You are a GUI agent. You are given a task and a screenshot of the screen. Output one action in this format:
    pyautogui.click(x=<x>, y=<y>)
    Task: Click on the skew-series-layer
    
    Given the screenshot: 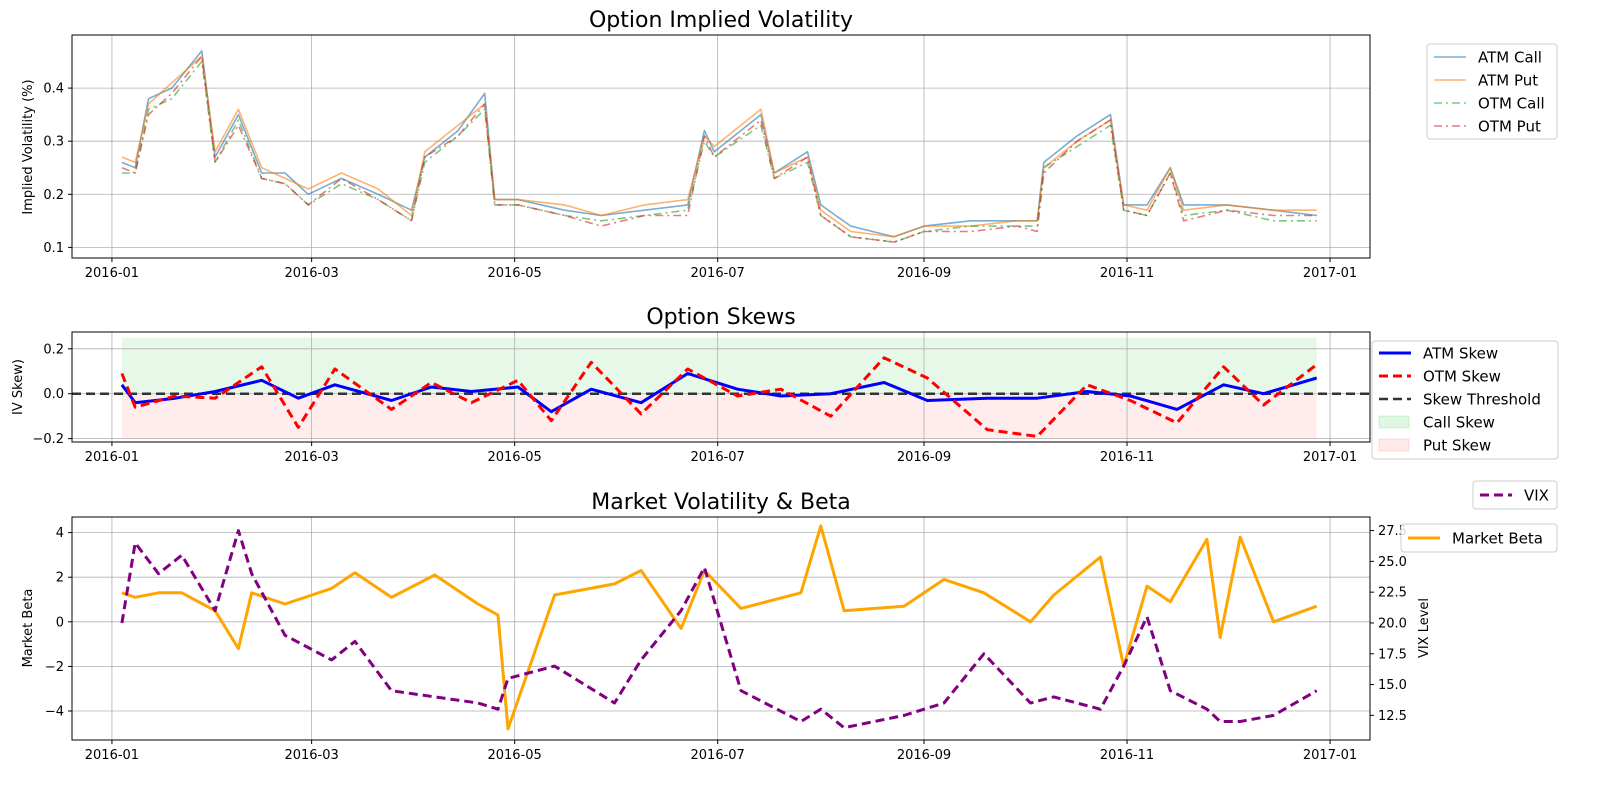 What is the action you would take?
    pyautogui.click(x=719, y=397)
    